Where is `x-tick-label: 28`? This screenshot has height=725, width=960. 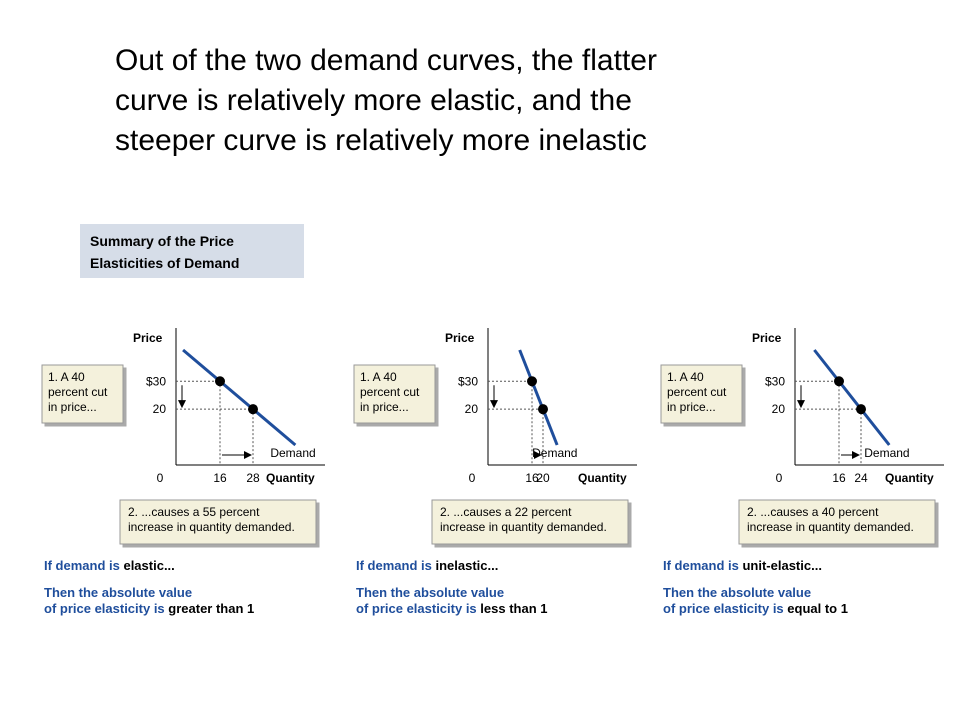
x-tick-label: 28 is located at coordinates (253, 478).